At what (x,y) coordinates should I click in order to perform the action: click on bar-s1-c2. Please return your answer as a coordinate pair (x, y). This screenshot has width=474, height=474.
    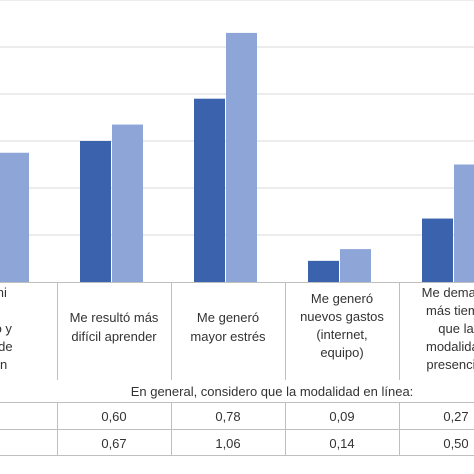
    Looking at the image, I should click on (95, 211).